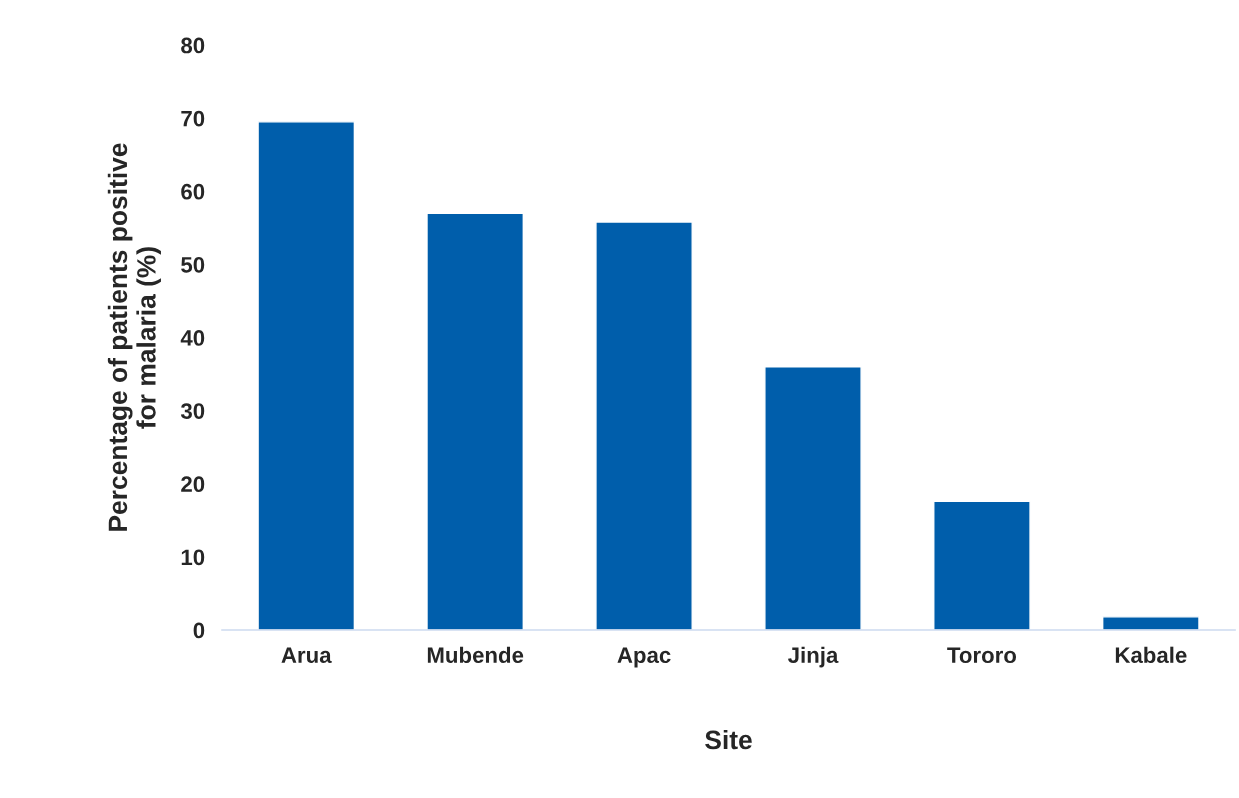 This screenshot has width=1239, height=798. What do you see at coordinates (193, 557) in the screenshot?
I see `y-tick-label: 10` at bounding box center [193, 557].